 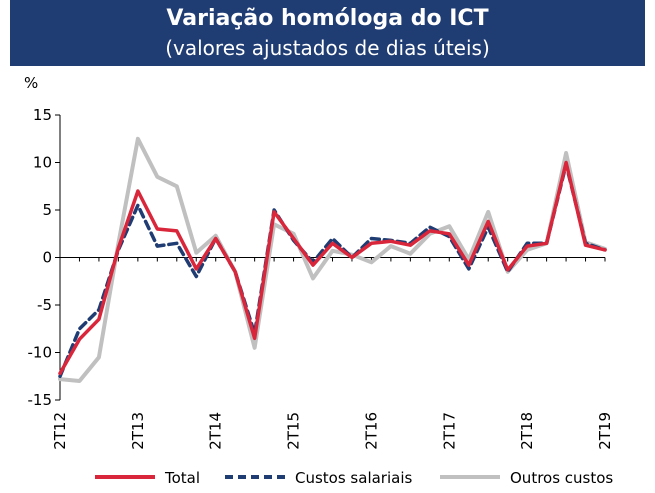 What do you see at coordinates (294, 431) in the screenshot?
I see `x-tick-label: 2T15` at bounding box center [294, 431].